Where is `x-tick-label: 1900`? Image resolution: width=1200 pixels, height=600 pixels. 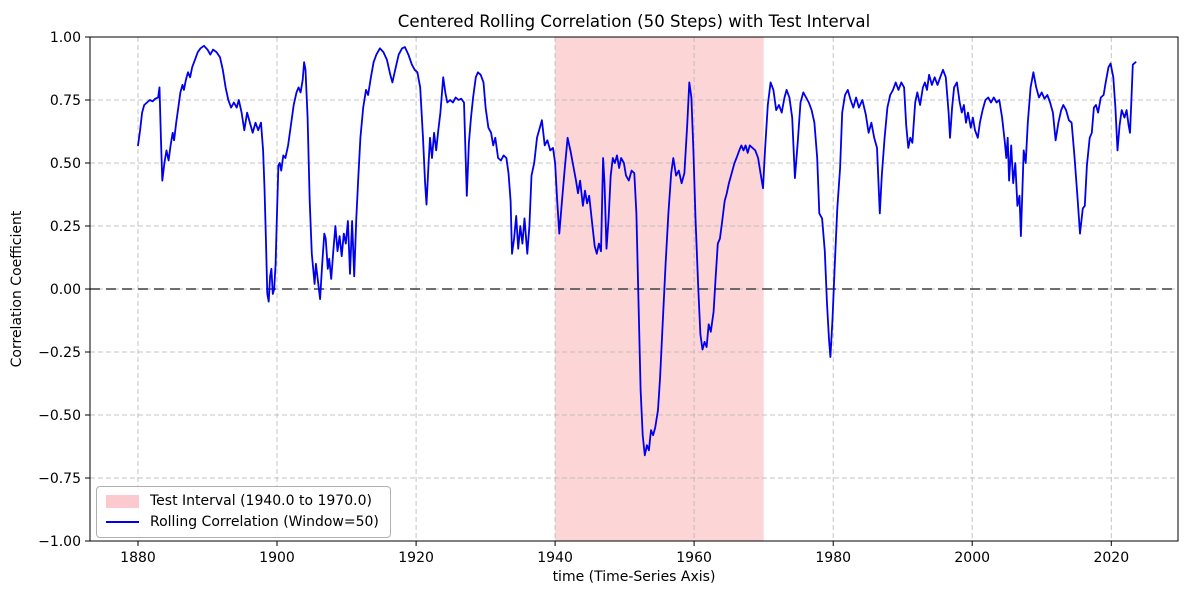 x-tick-label: 1900 is located at coordinates (277, 558).